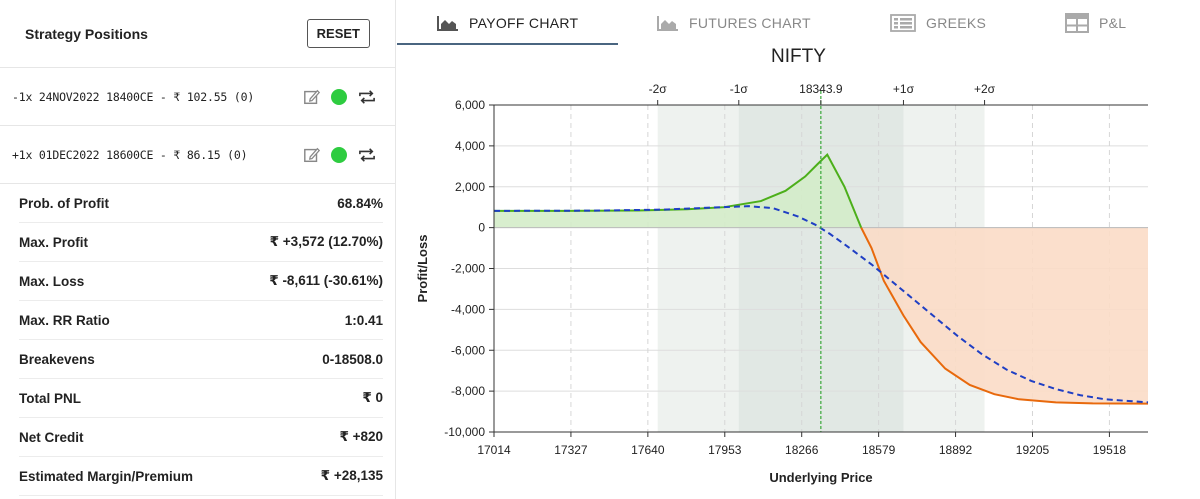 The height and width of the screenshot is (499, 1200). Describe the element at coordinates (201, 203) in the screenshot. I see `stat-row-prob-profit: Prob. of Profit 68.84%` at that location.